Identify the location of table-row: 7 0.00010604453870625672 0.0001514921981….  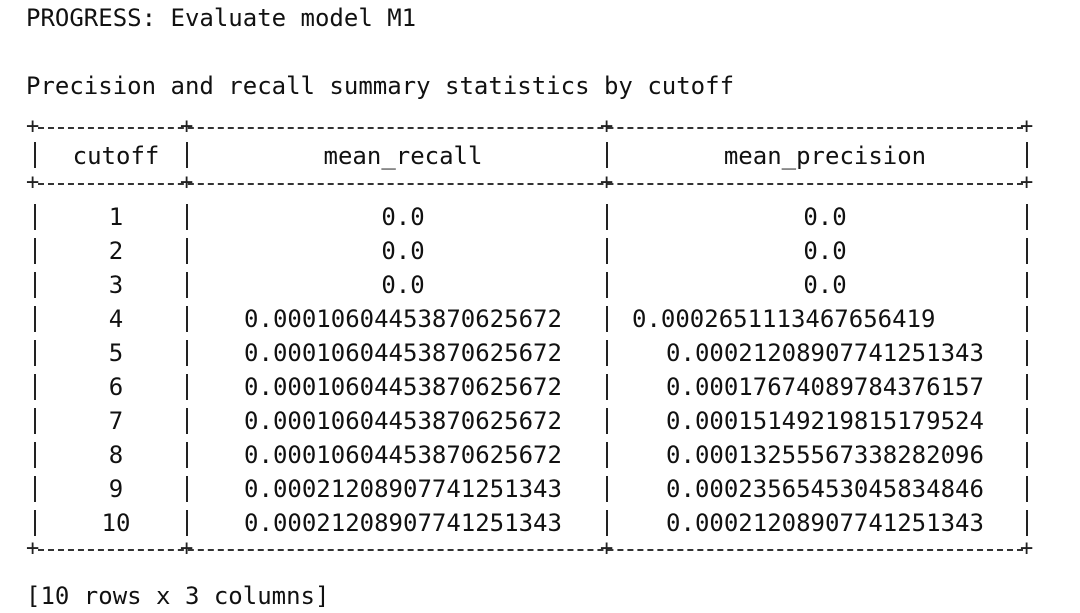
(531, 421).